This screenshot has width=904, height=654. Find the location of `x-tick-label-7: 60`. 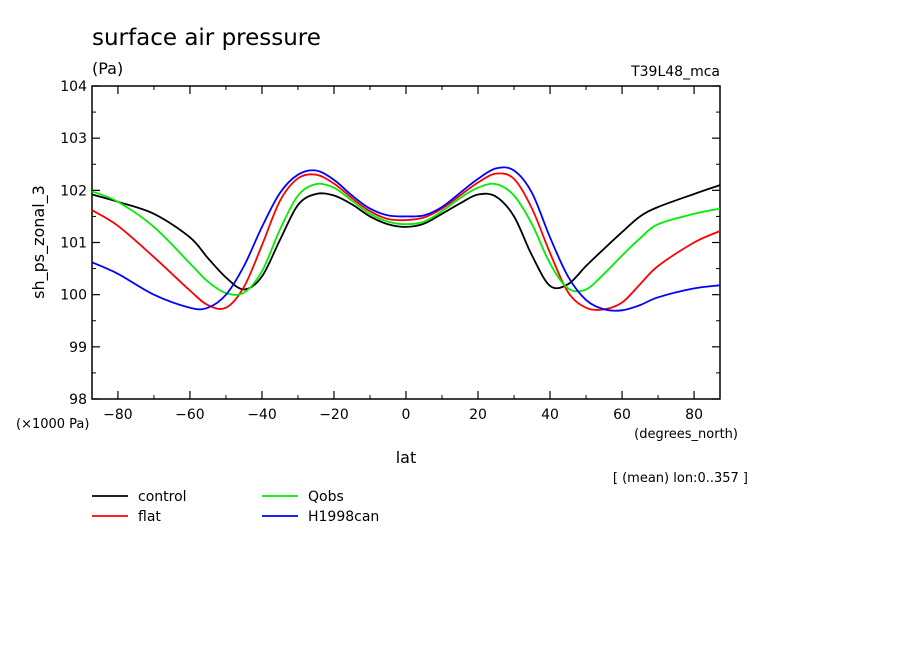

x-tick-label-7: 60 is located at coordinates (622, 415).